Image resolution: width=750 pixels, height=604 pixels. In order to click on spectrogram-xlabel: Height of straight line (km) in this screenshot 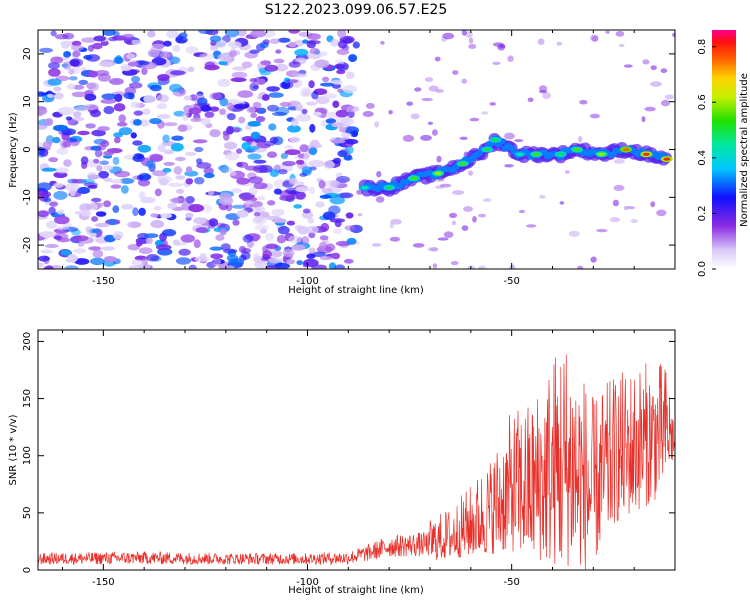, I will do `click(356, 290)`.